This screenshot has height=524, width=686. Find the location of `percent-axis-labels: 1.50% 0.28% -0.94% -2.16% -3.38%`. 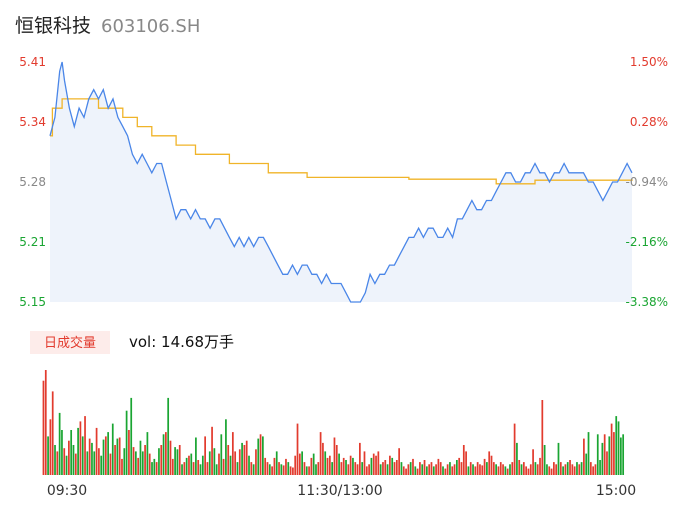

percent-axis-labels: 1.50% 0.28% -0.94% -2.16% -3.38% is located at coordinates (647, 182).